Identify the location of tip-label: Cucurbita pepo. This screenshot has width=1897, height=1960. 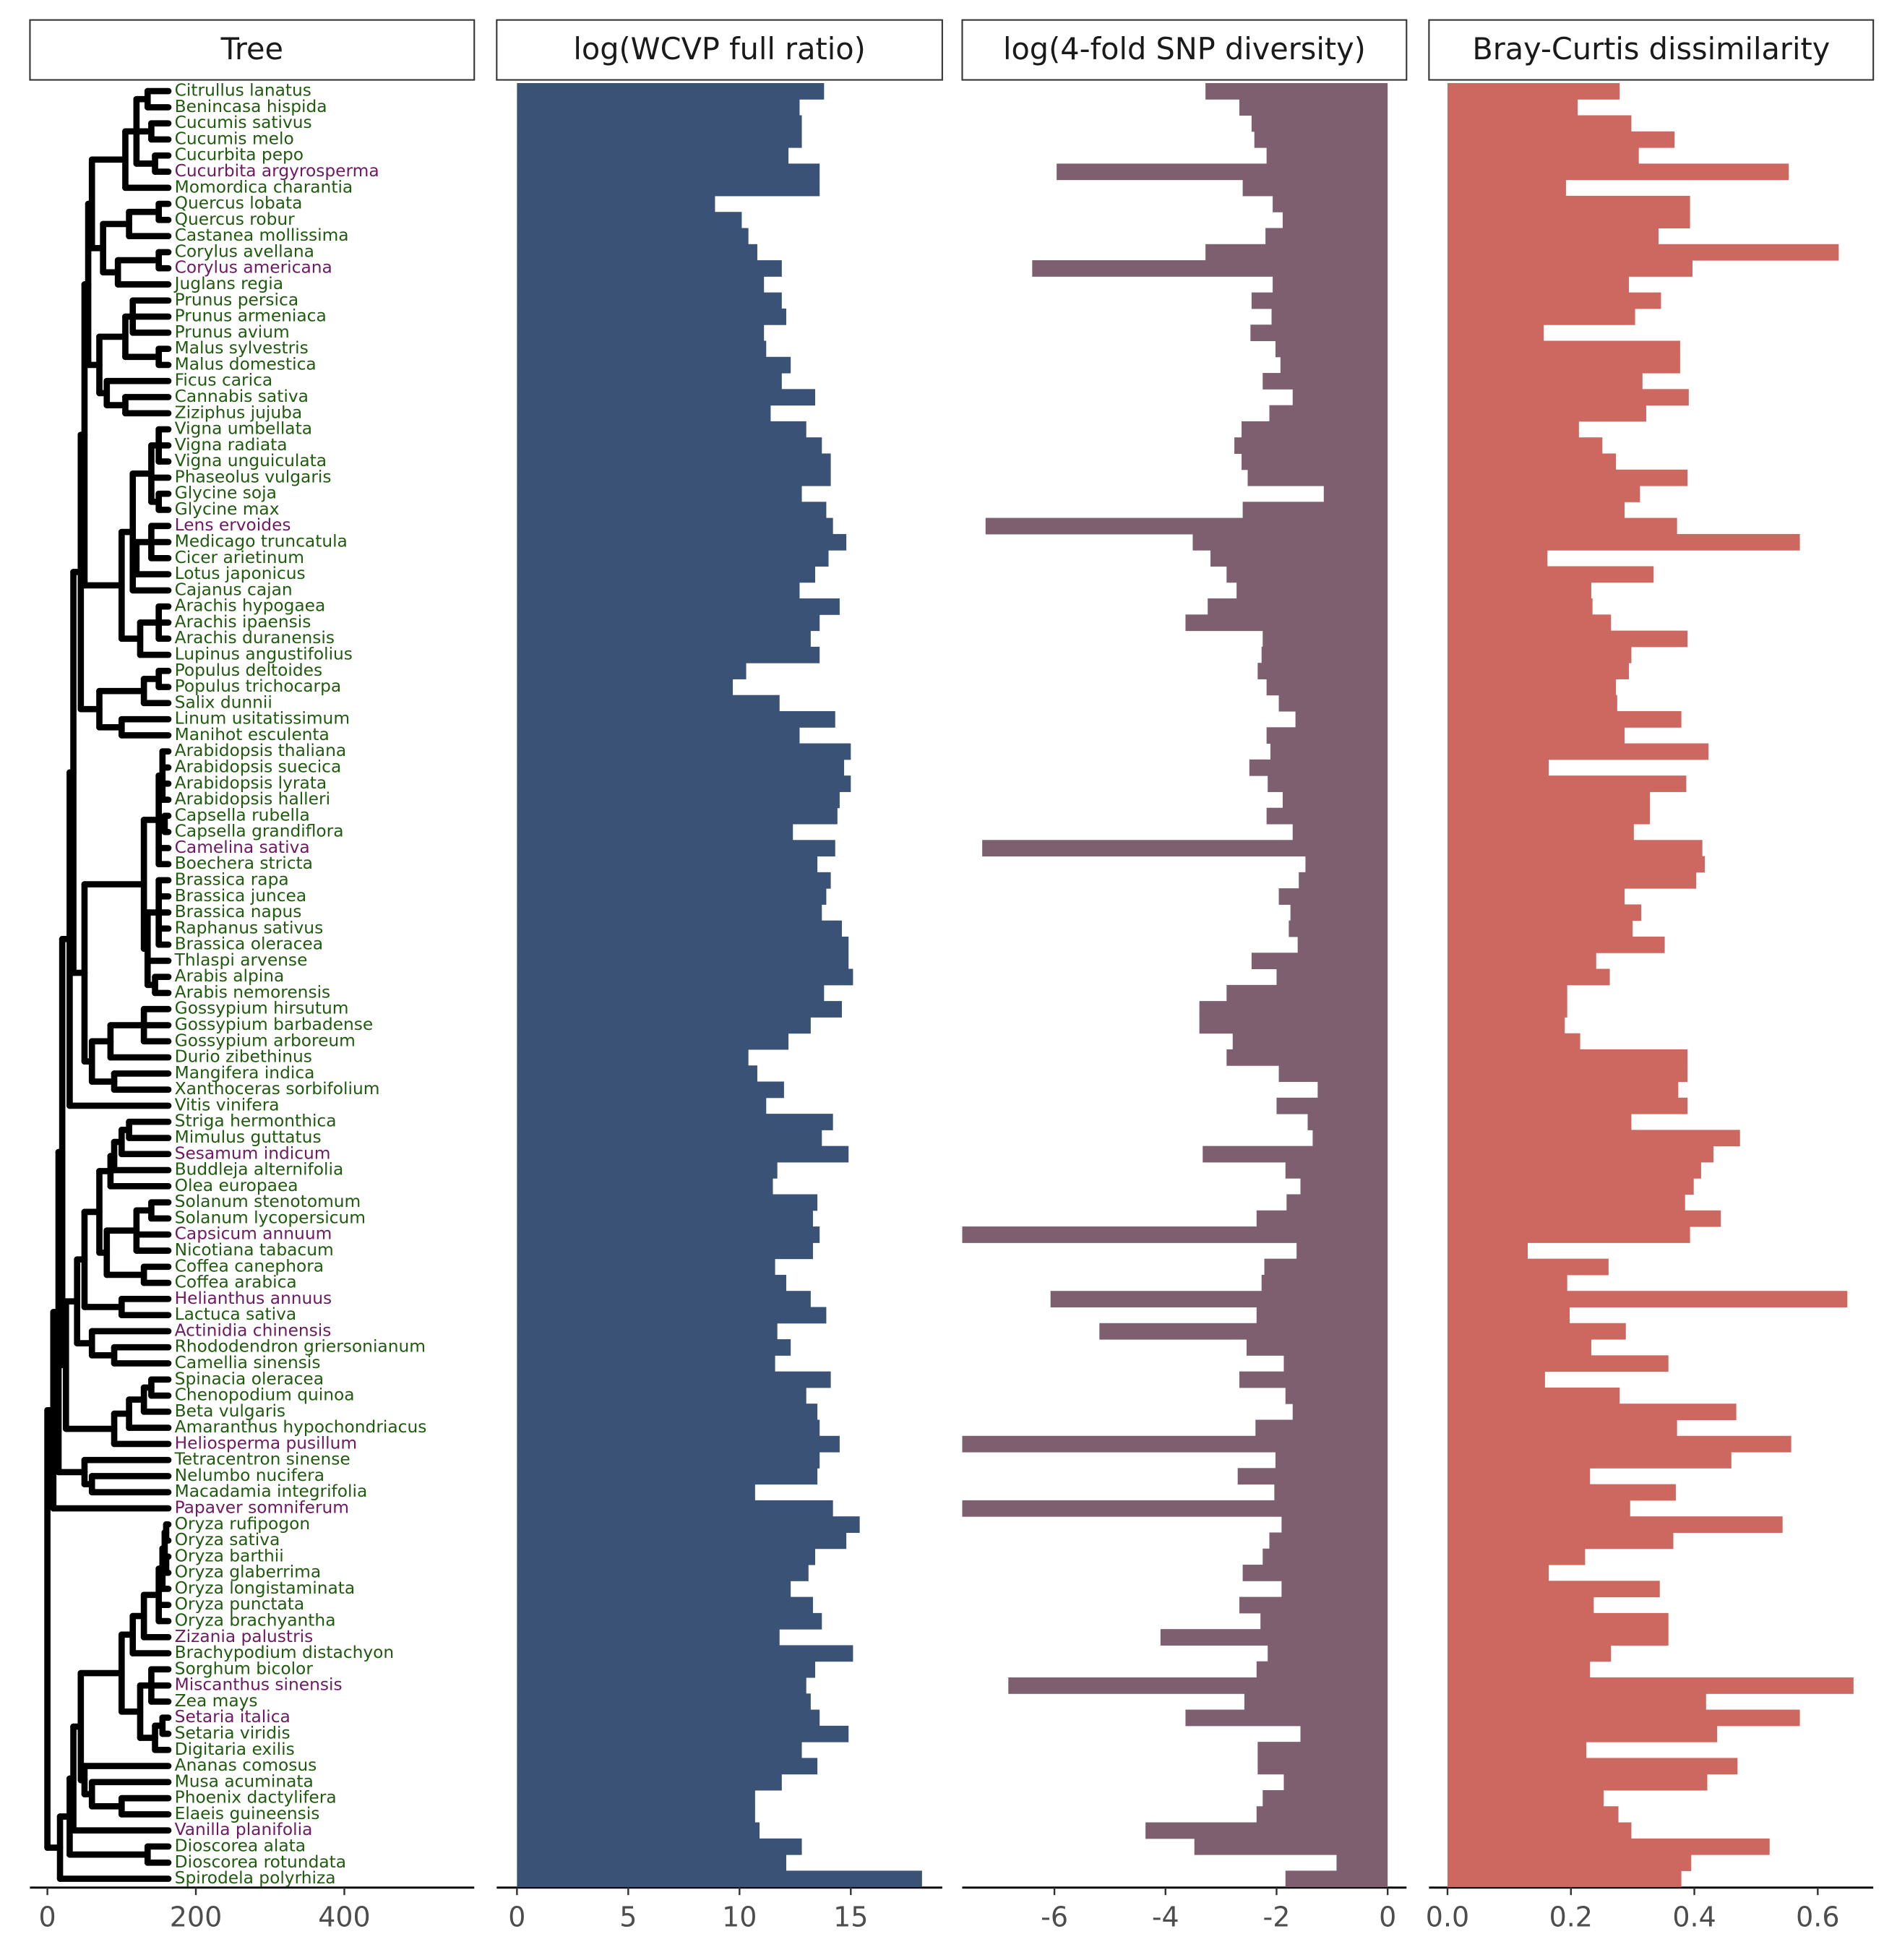
(239, 155).